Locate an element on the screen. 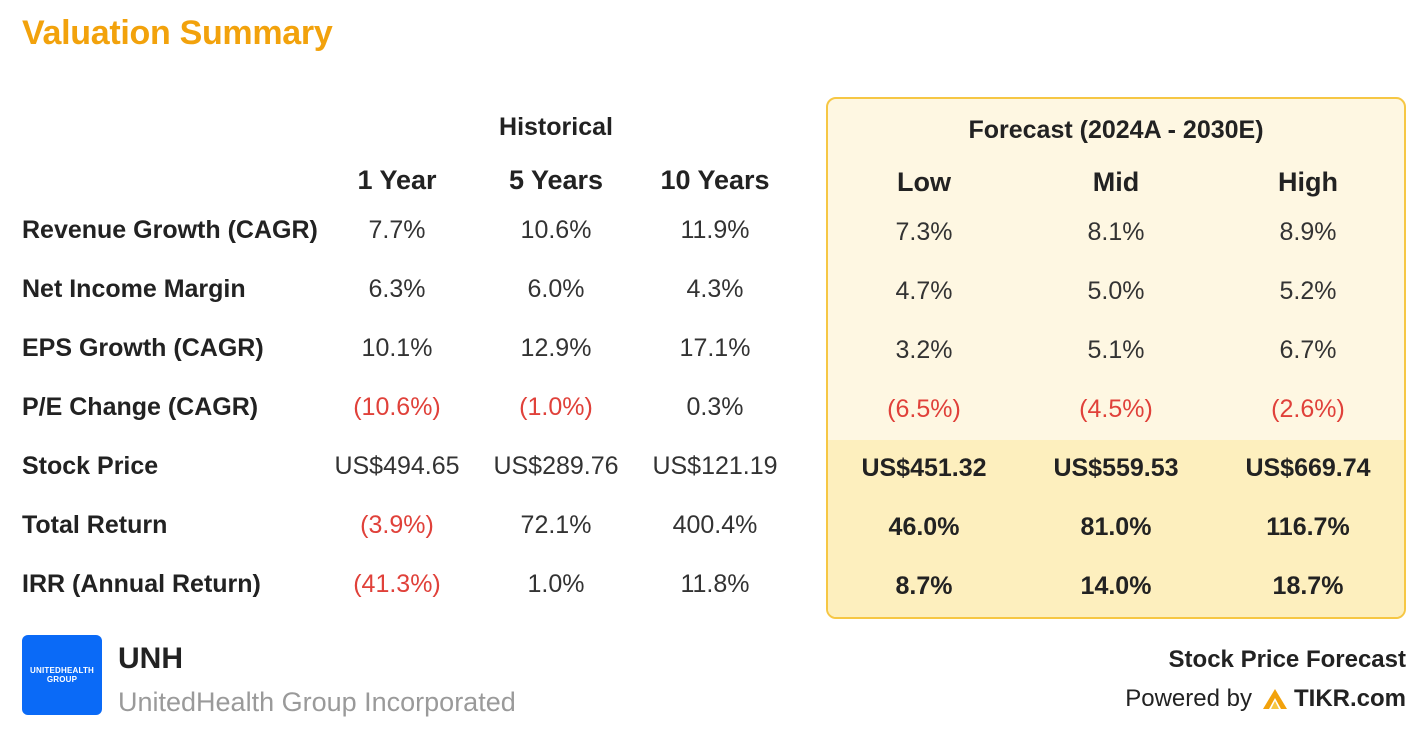 This screenshot has width=1422, height=754. forecast-cell: 8.7% is located at coordinates (924, 586).